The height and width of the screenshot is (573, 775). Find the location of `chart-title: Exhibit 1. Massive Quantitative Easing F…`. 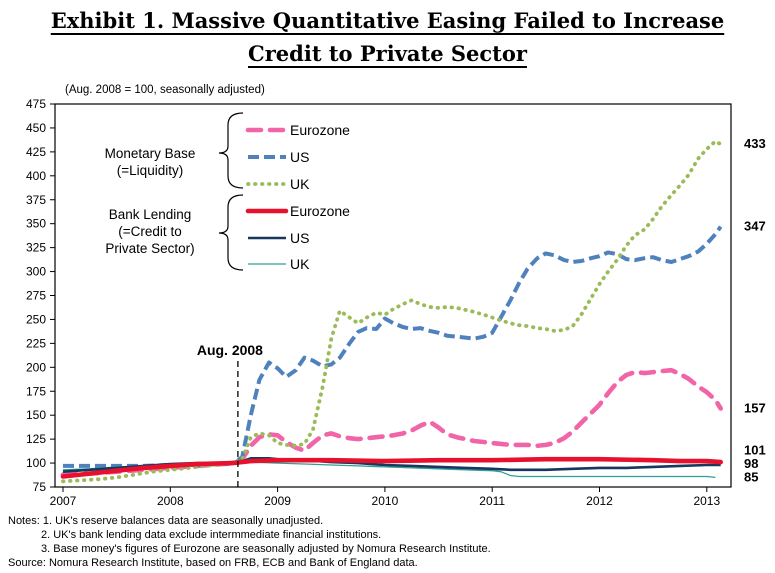

chart-title: Exhibit 1. Massive Quantitative Easing F… is located at coordinates (387, 37).